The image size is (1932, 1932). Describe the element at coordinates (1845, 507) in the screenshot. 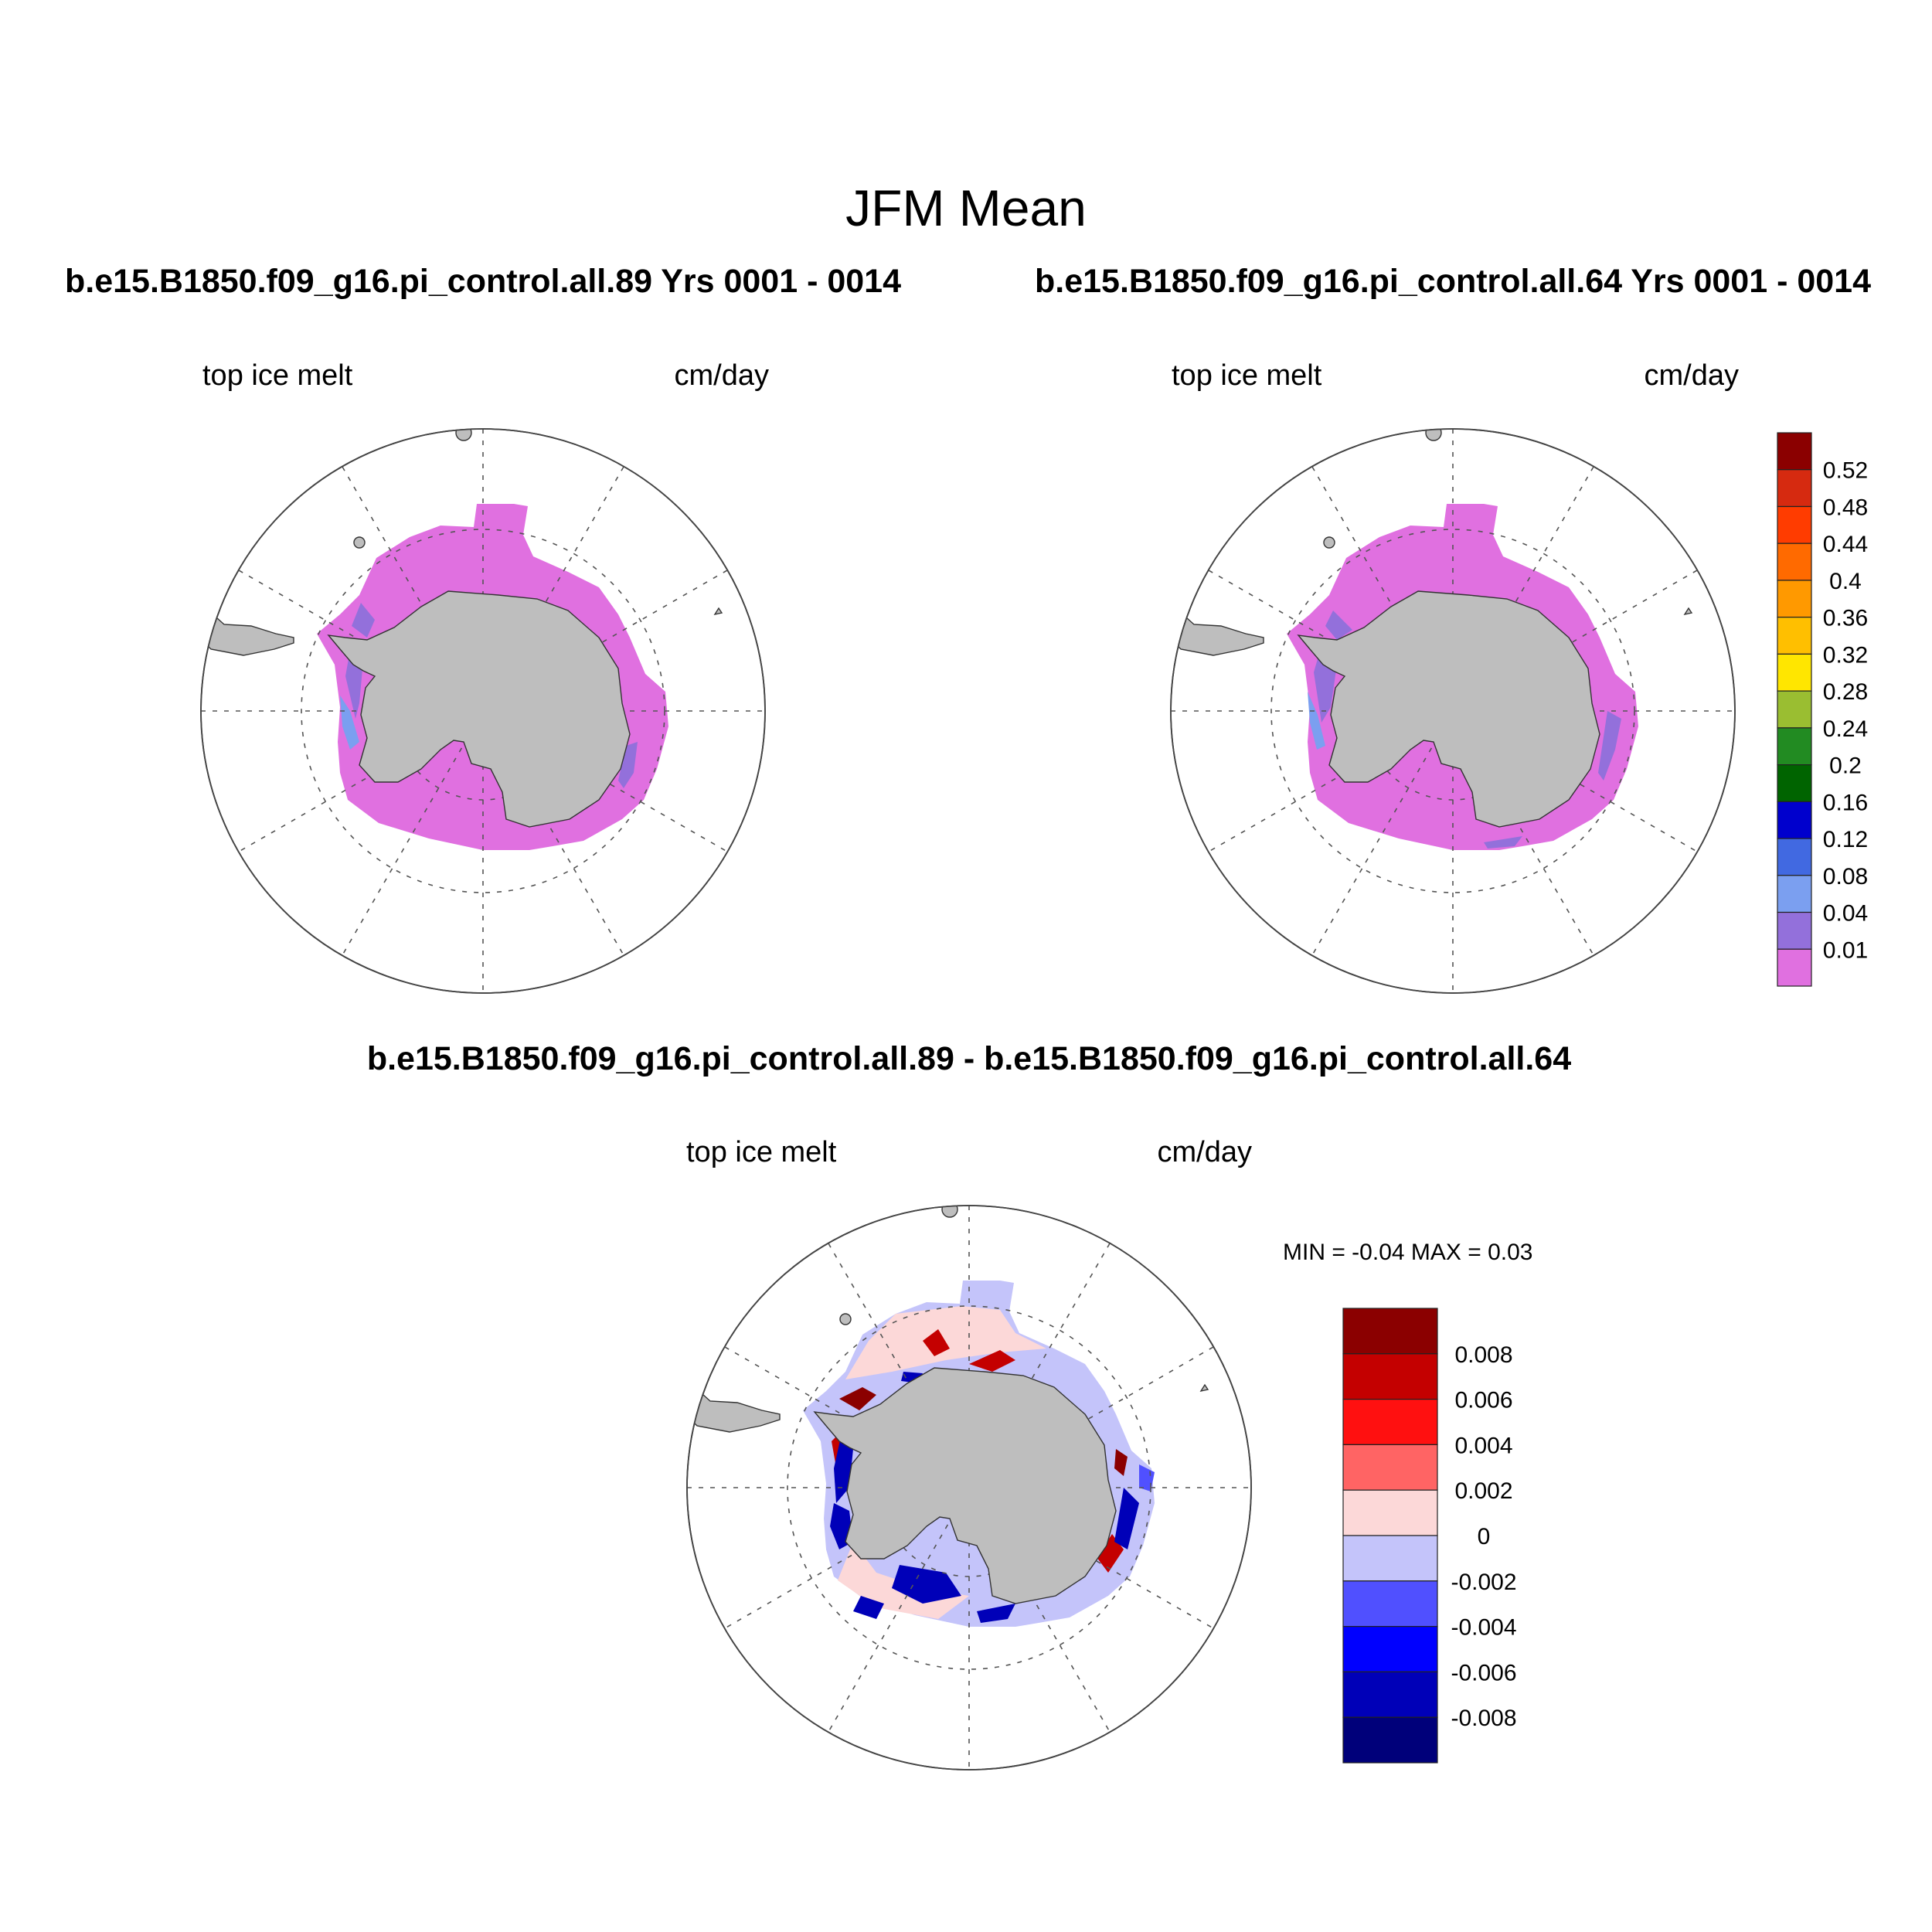

I see `colorbar-main-label: 0.48` at that location.